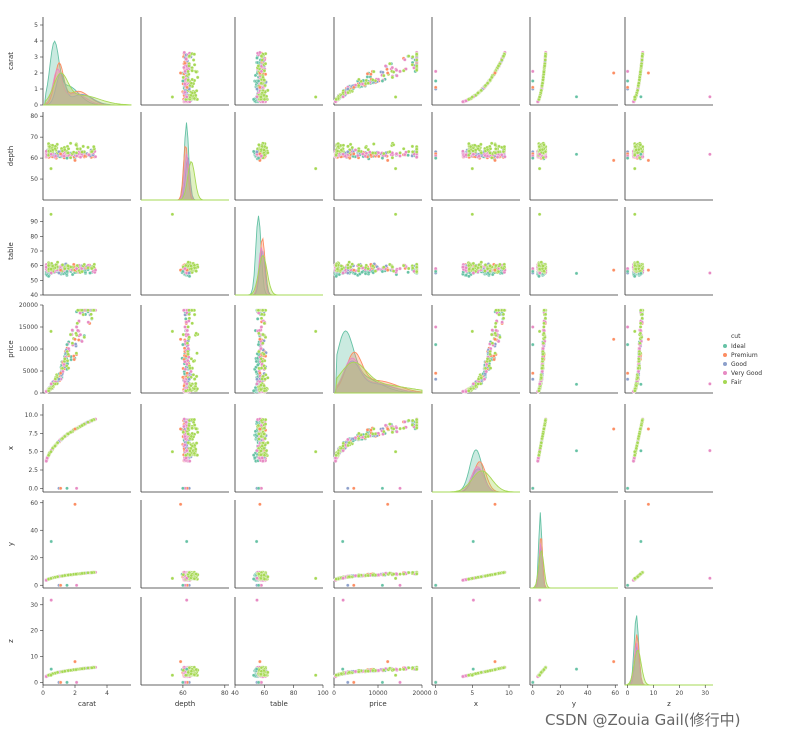 The width and height of the screenshot is (803, 739). Describe the element at coordinates (11, 156) in the screenshot. I see `y-axis-label: depth` at that location.